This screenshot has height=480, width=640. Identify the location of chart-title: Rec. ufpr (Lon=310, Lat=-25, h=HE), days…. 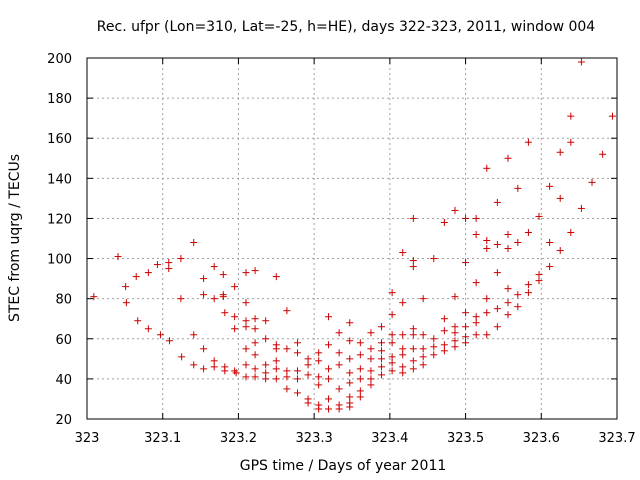
(346, 27).